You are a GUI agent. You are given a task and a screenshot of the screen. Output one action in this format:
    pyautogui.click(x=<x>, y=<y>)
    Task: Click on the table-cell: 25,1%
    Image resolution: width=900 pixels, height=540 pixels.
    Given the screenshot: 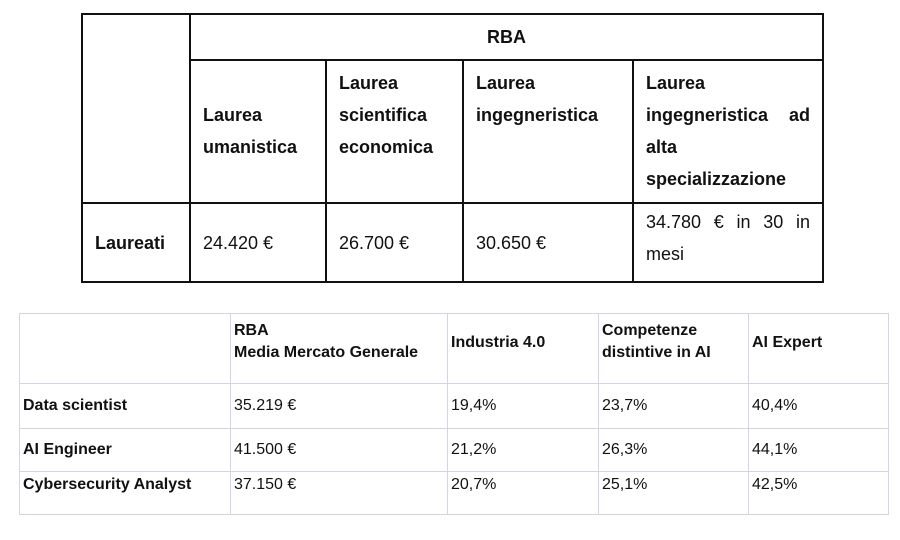 What is the action you would take?
    pyautogui.click(x=673, y=493)
    